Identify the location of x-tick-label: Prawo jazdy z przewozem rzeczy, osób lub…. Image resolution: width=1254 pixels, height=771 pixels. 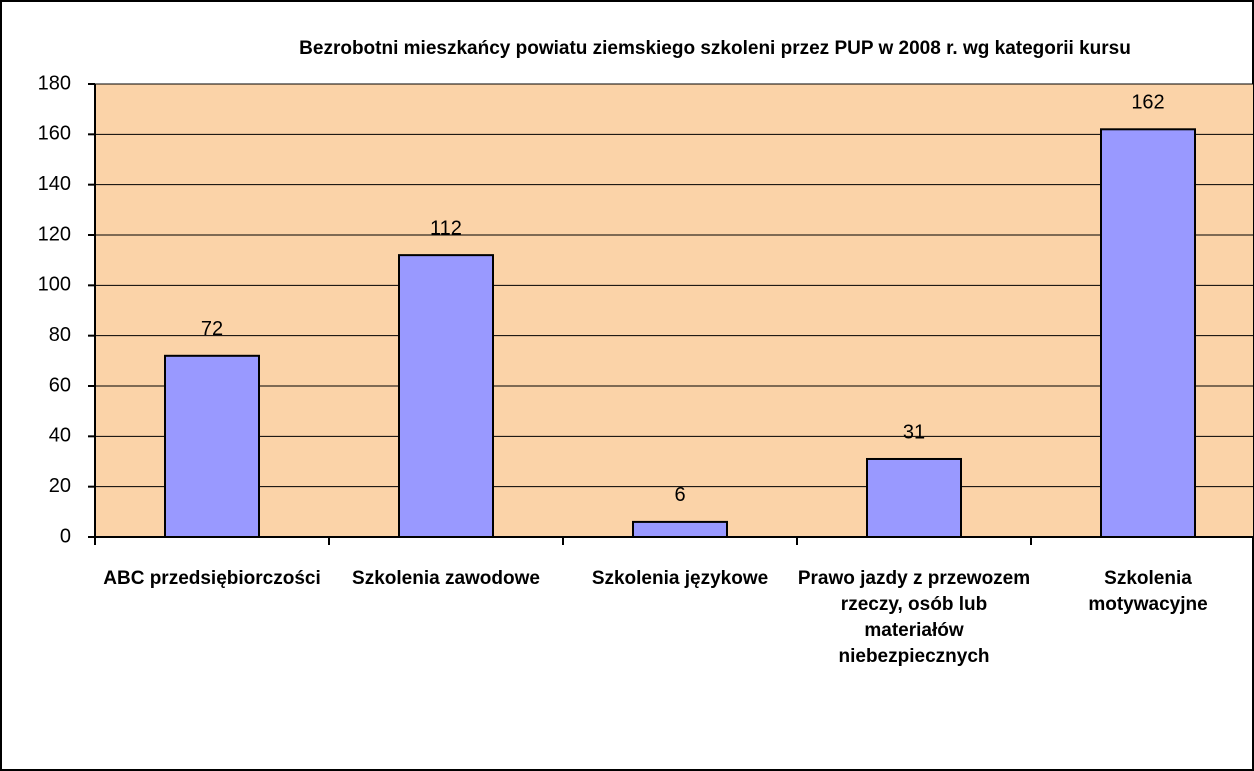
(914, 617).